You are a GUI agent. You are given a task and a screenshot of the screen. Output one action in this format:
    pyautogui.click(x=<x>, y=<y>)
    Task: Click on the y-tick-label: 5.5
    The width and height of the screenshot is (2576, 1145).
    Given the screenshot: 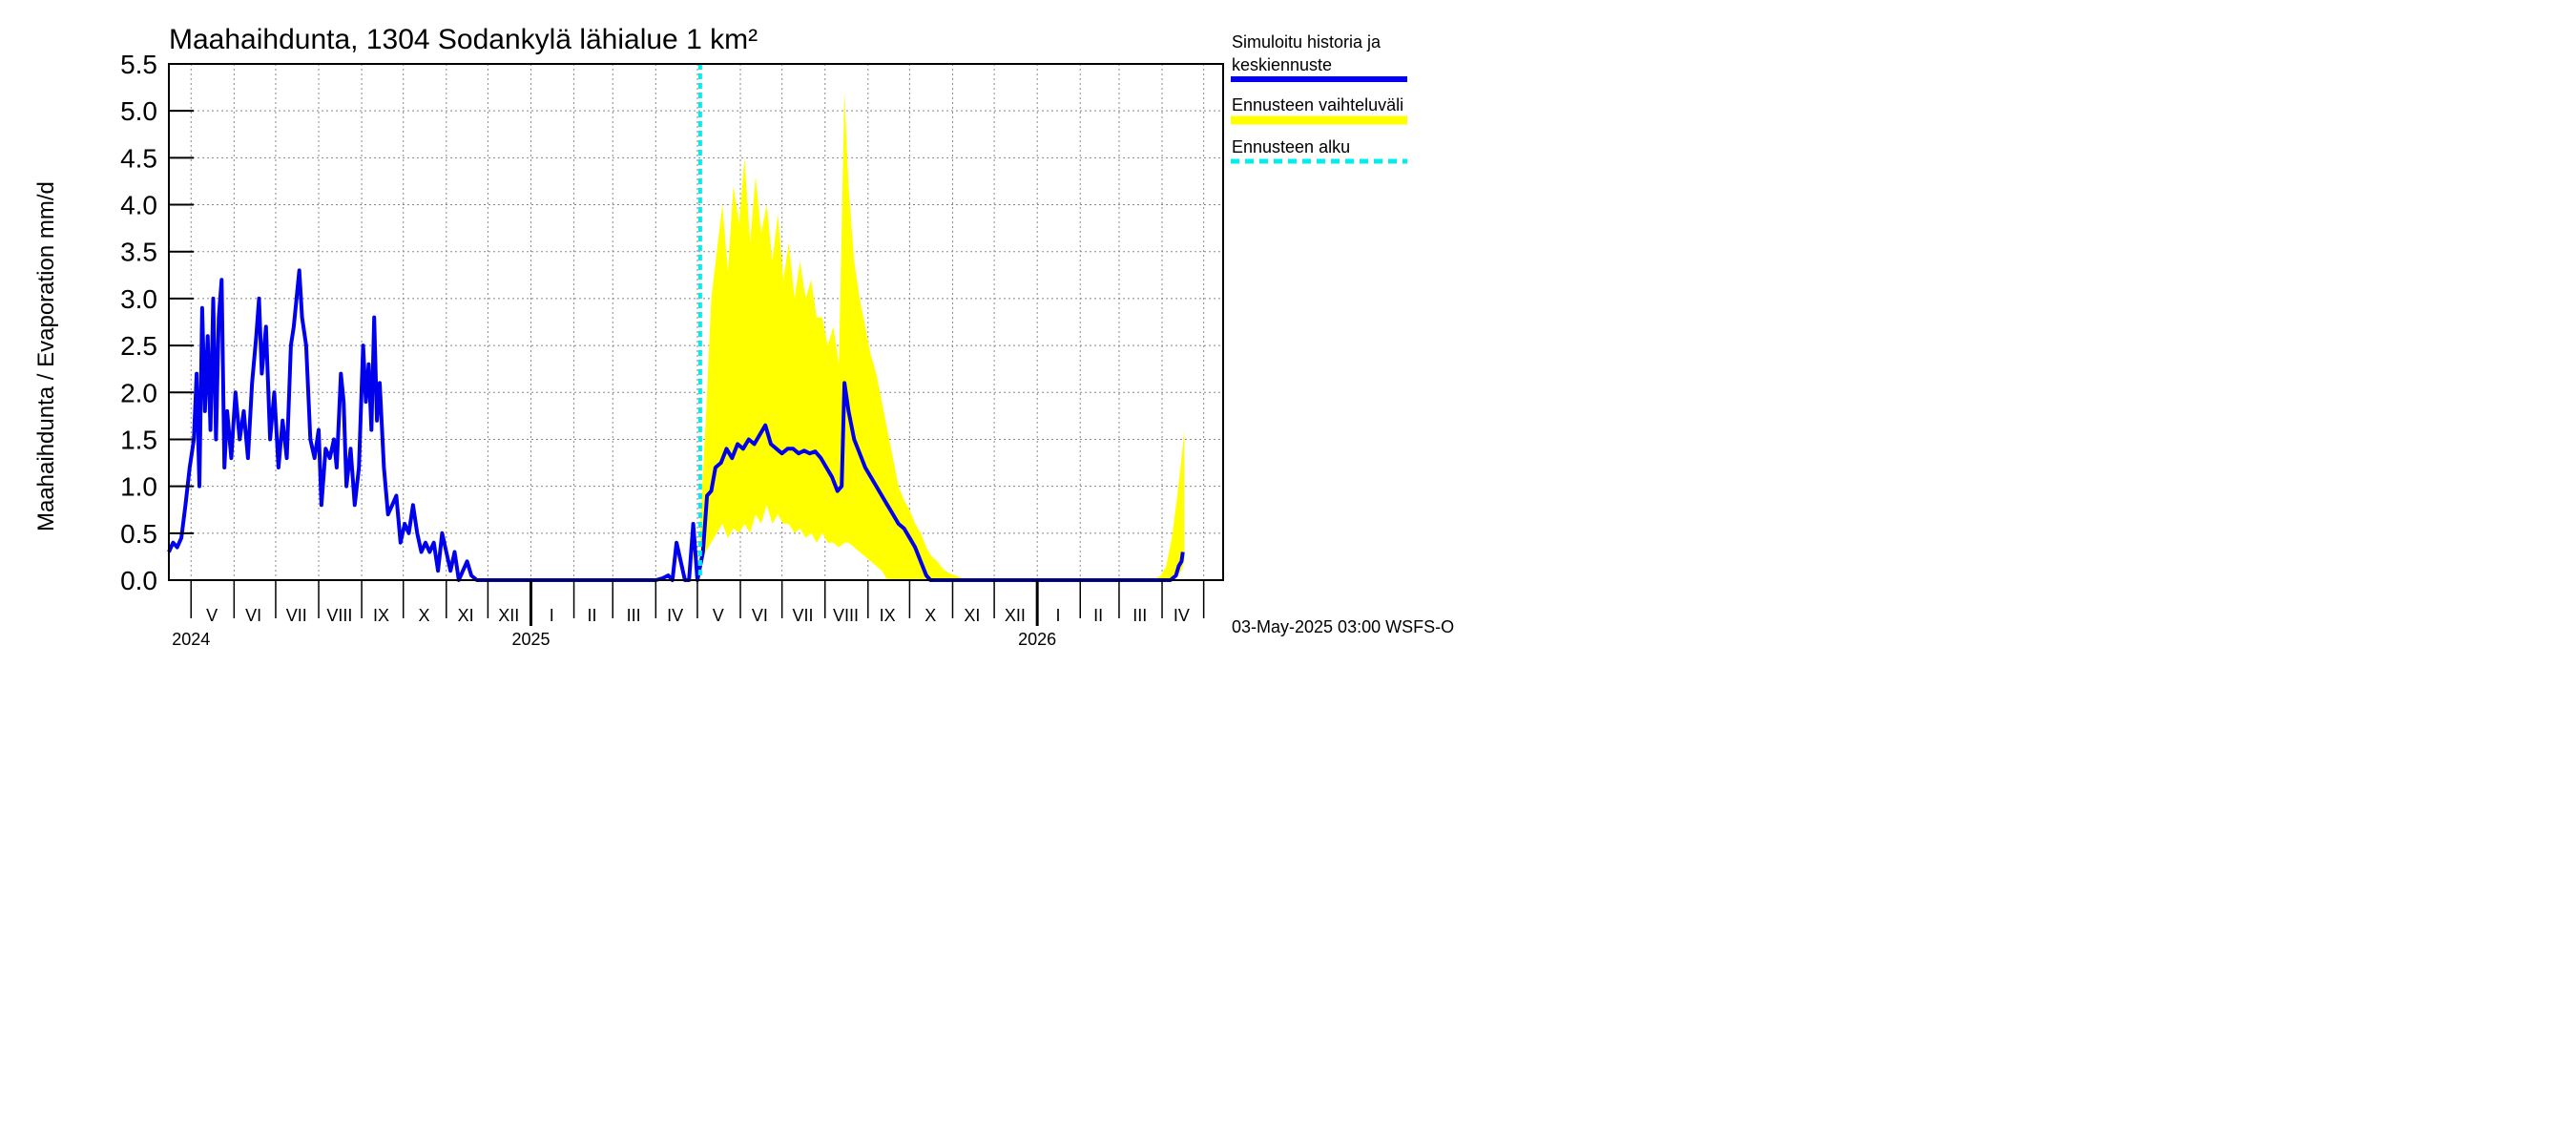 What is the action you would take?
    pyautogui.click(x=138, y=64)
    